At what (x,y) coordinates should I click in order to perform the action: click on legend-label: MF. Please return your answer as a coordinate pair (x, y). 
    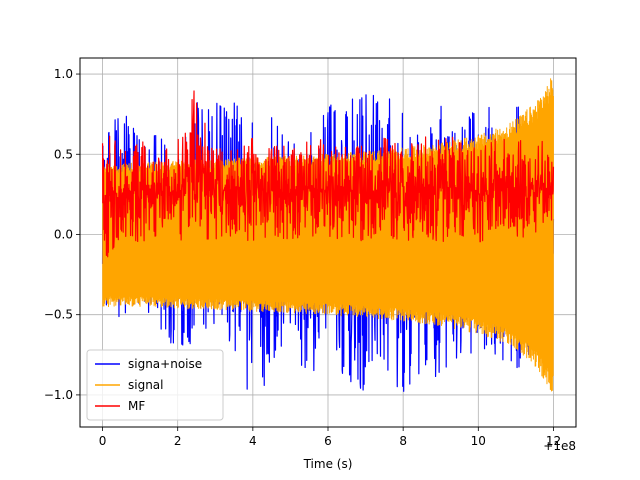
    Looking at the image, I should click on (136, 406).